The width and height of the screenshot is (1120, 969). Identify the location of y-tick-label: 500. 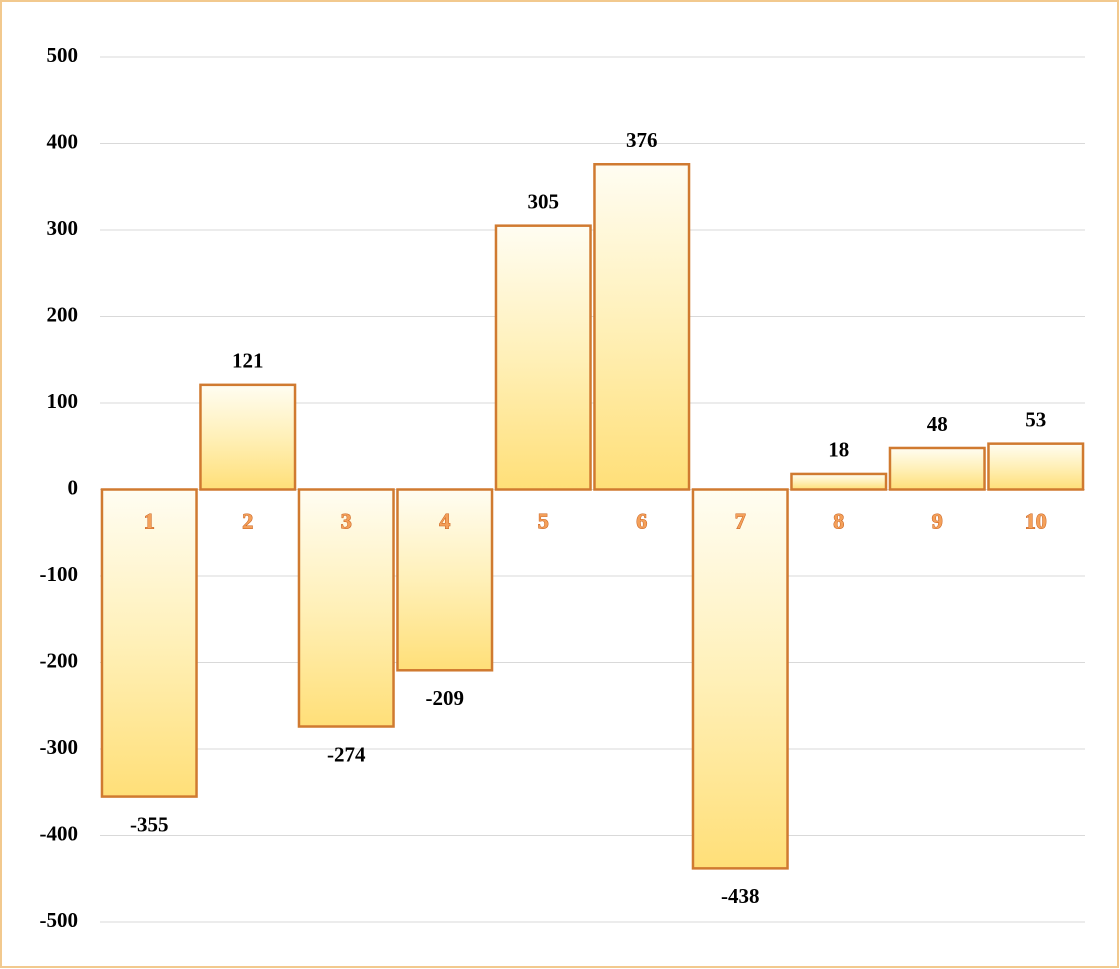
(63, 55).